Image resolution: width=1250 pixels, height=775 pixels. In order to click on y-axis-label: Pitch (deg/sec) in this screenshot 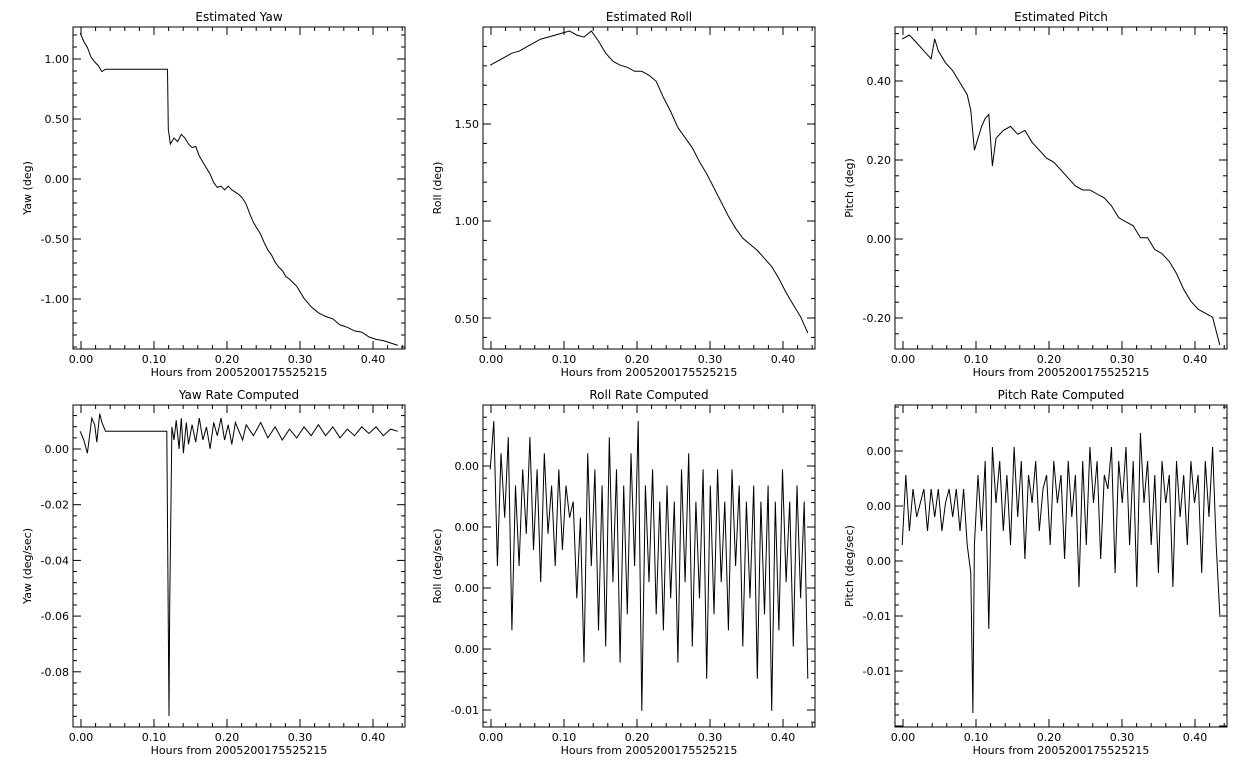, I will do `click(849, 566)`.